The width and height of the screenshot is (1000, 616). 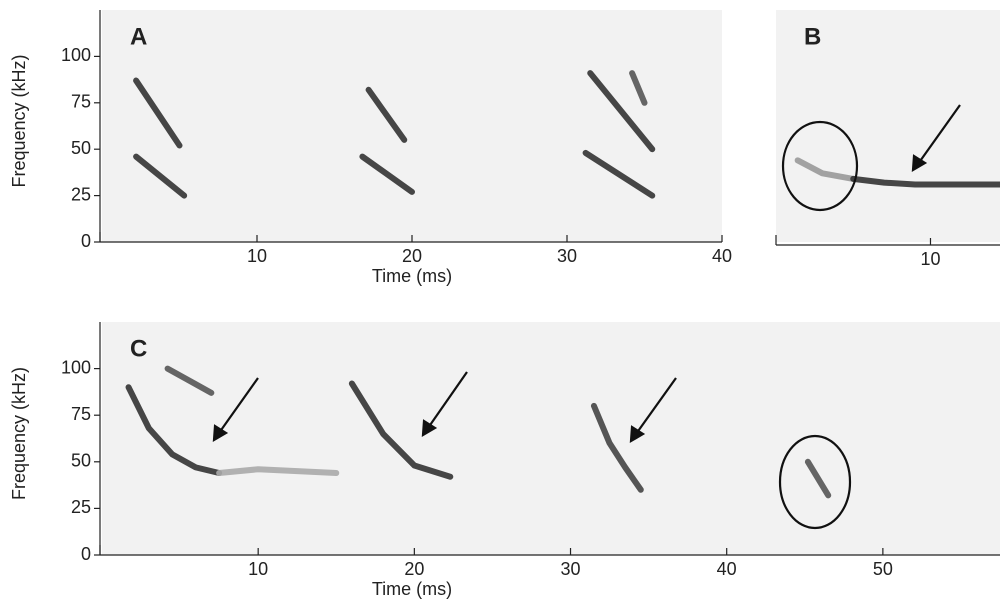 What do you see at coordinates (138, 36) in the screenshot?
I see `panel-label: A` at bounding box center [138, 36].